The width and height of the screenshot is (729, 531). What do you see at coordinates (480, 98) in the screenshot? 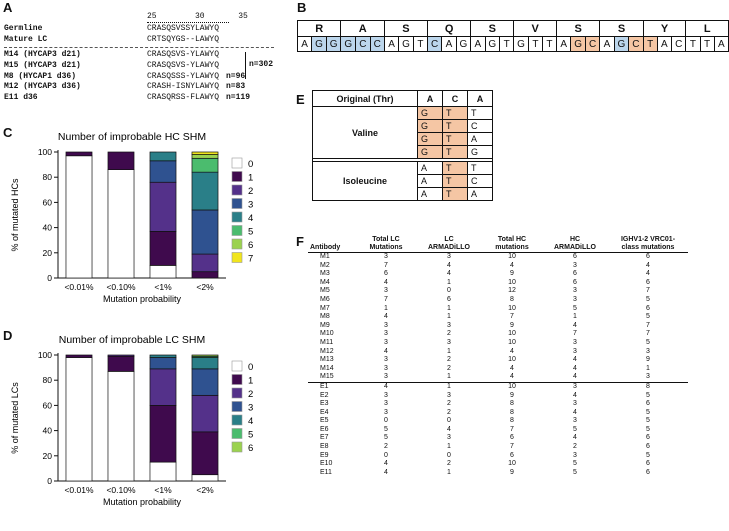
I see `original-n3: A` at bounding box center [480, 98].